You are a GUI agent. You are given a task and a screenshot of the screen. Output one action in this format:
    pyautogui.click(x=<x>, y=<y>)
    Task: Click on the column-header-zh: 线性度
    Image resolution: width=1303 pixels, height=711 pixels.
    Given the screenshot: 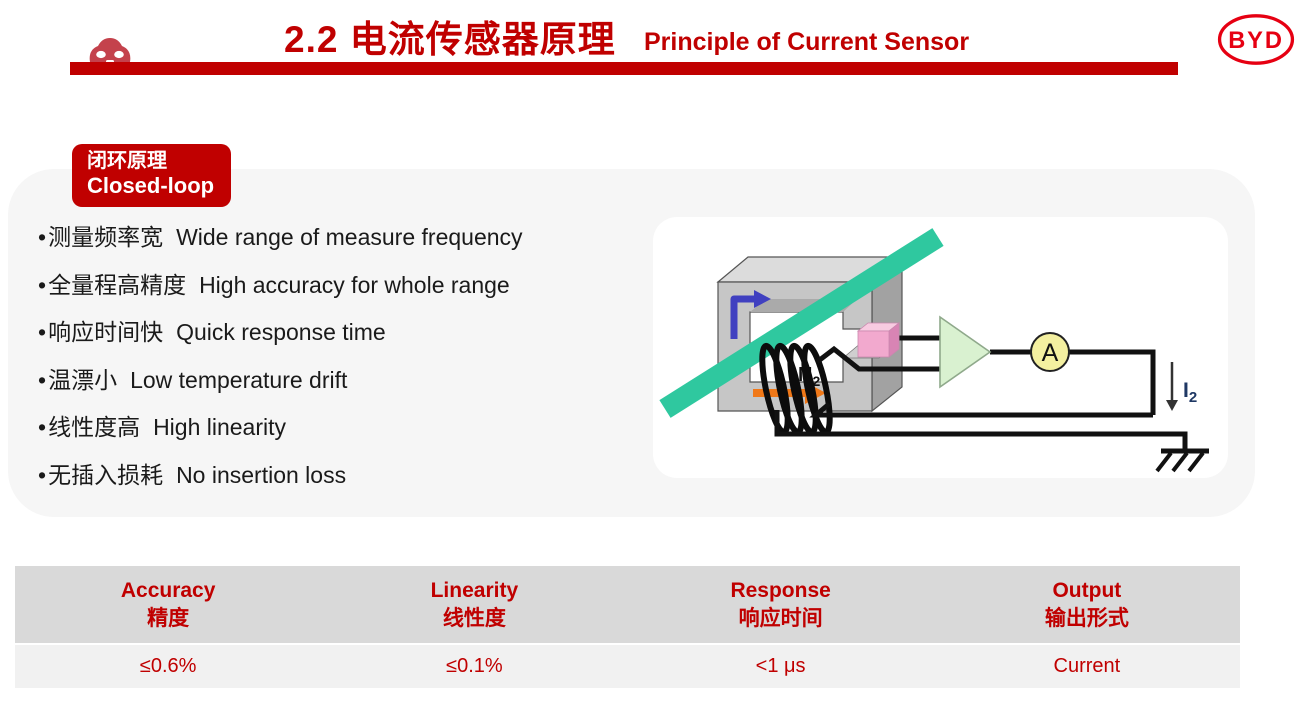 What is the action you would take?
    pyautogui.click(x=474, y=618)
    